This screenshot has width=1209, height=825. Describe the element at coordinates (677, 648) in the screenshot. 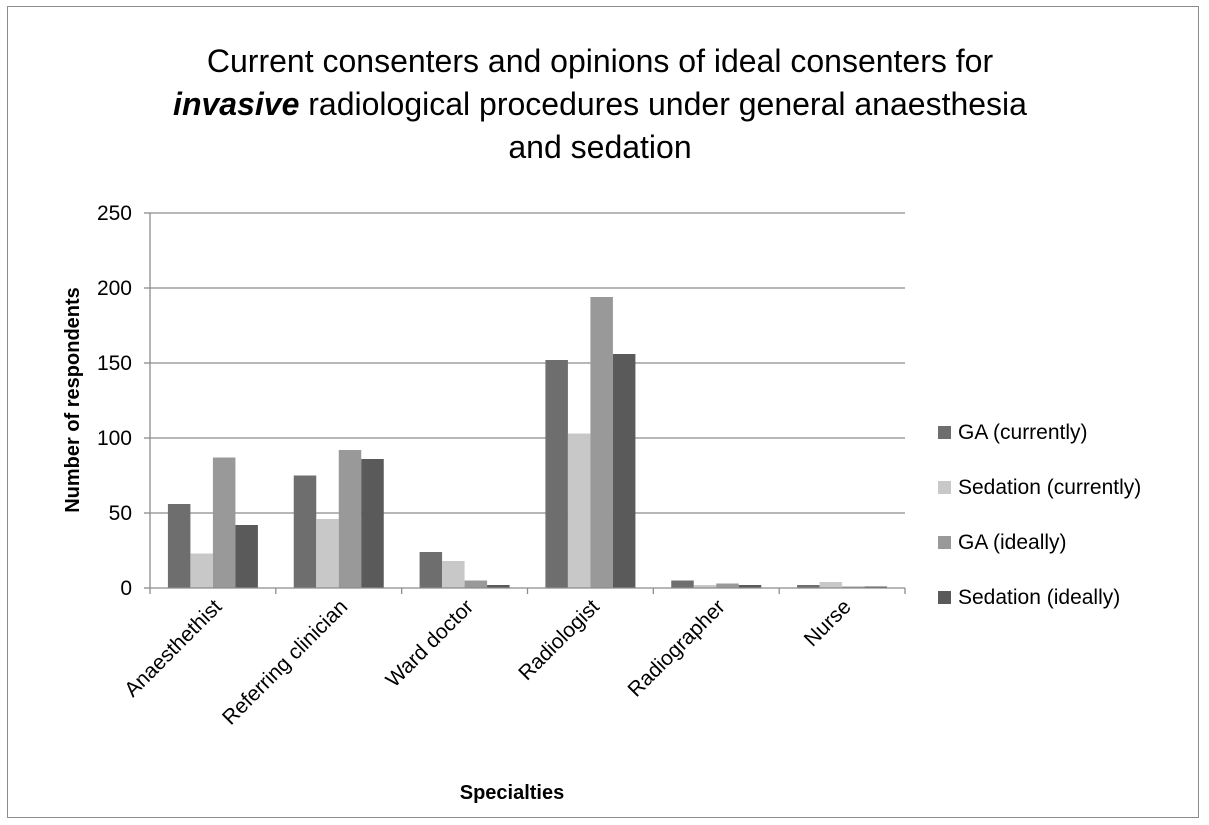

I see `x-tick-label: Radiographer` at that location.